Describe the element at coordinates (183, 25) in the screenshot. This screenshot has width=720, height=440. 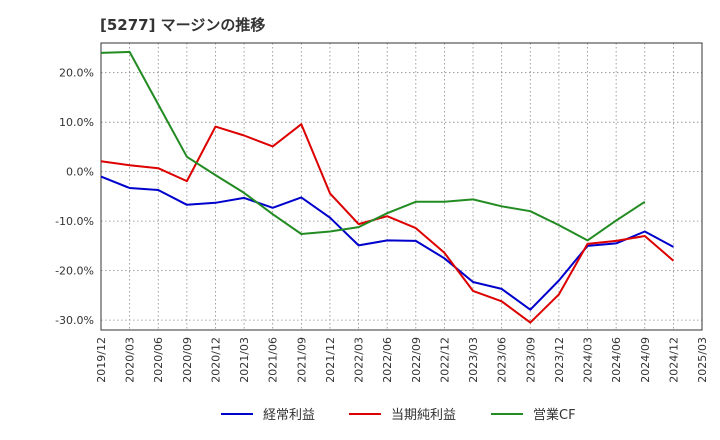
I see `chart-title: [5277] マージンの推移` at that location.